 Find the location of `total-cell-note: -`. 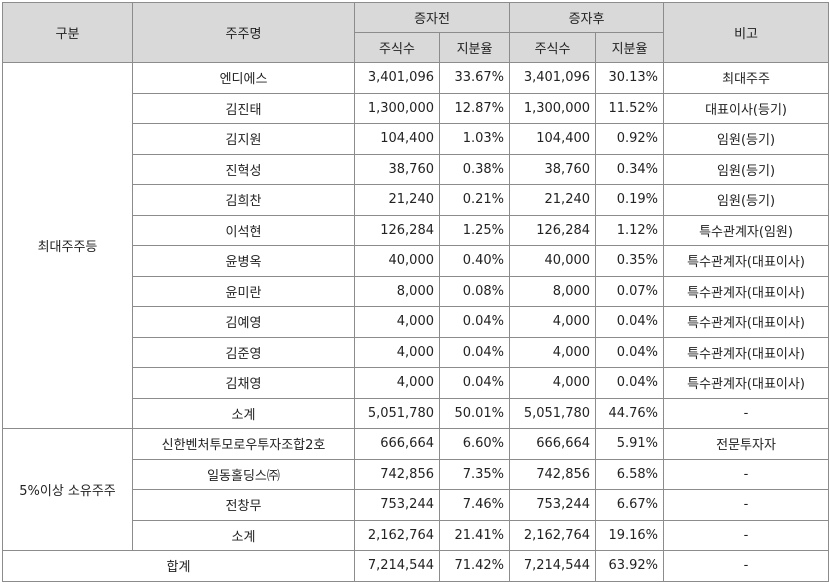

total-cell-note: - is located at coordinates (746, 566).